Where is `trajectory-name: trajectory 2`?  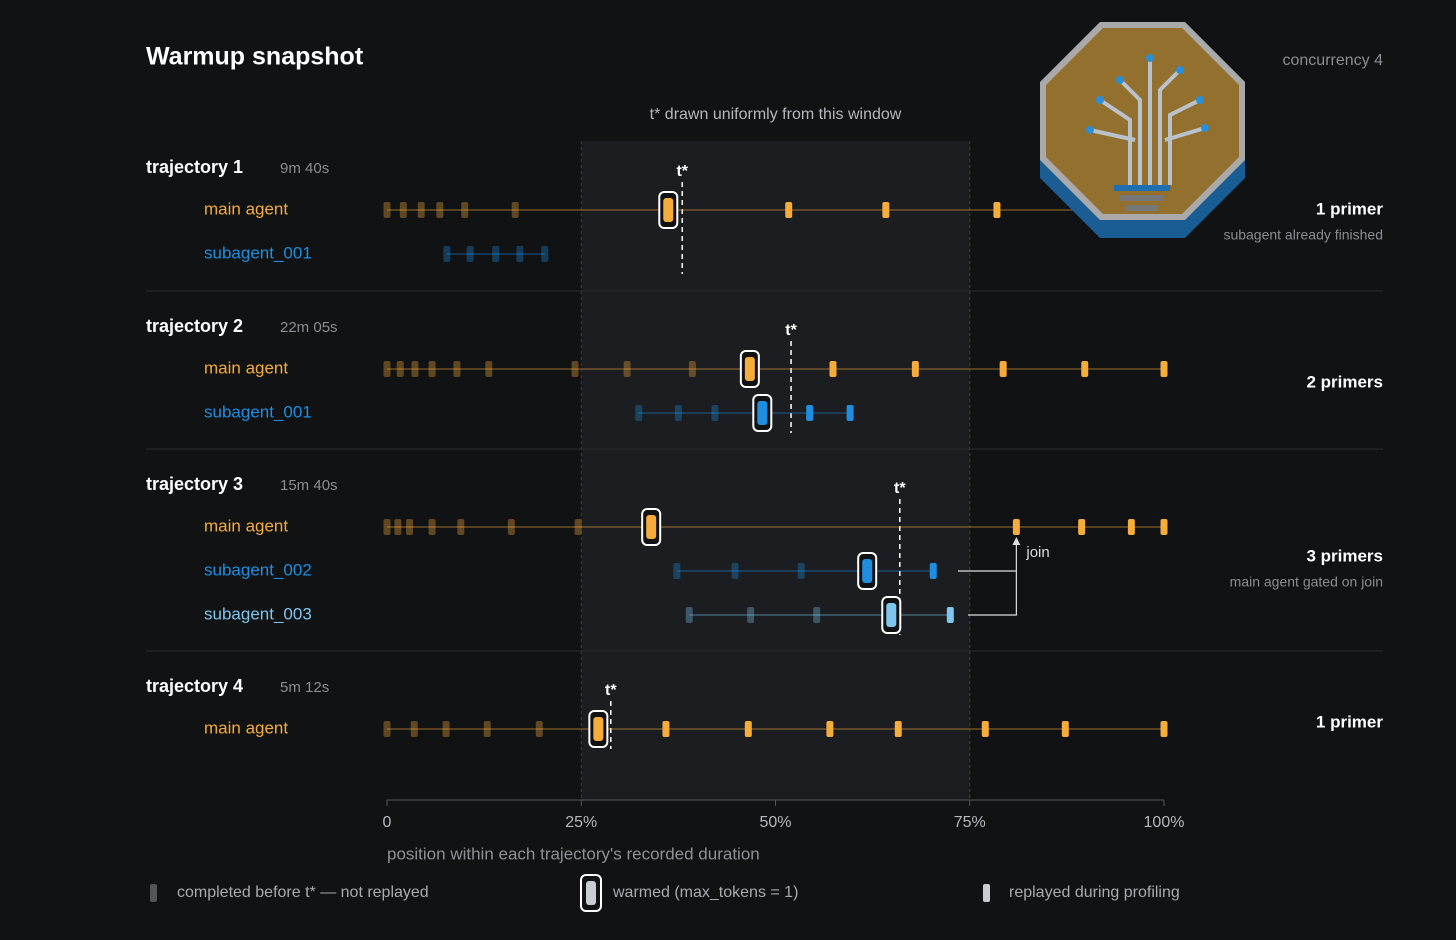
trajectory-name: trajectory 2 is located at coordinates (194, 326).